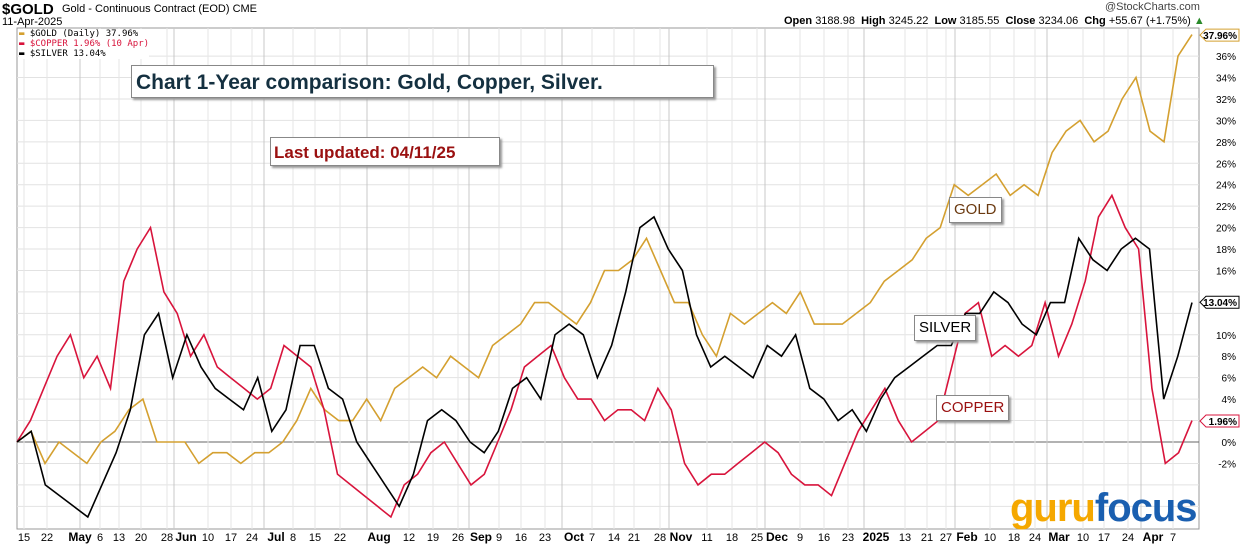 This screenshot has height=546, width=1240. Describe the element at coordinates (1149, 21) in the screenshot. I see `chg-value: +55.67 (+1.75%)` at that location.